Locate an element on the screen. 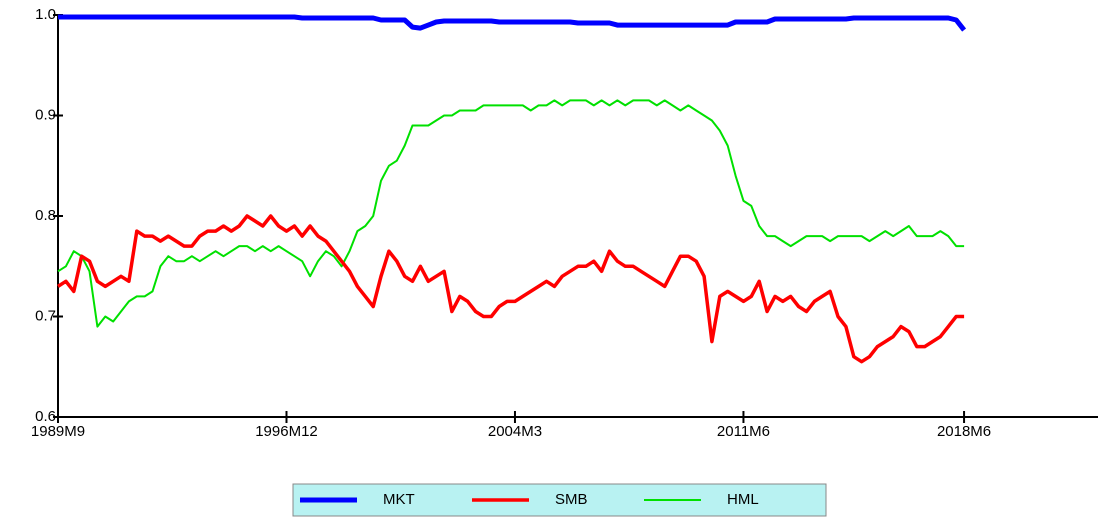 The height and width of the screenshot is (521, 1110). legend-label: SMB is located at coordinates (571, 499).